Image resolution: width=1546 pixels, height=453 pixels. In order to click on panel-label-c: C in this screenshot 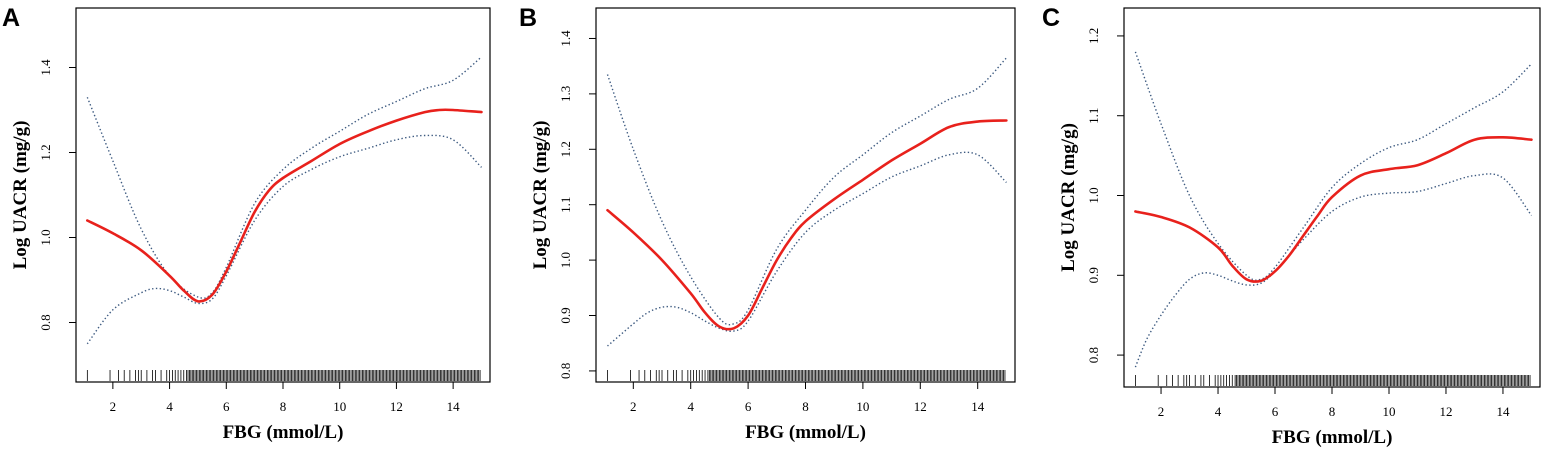, I will do `click(1051, 18)`.